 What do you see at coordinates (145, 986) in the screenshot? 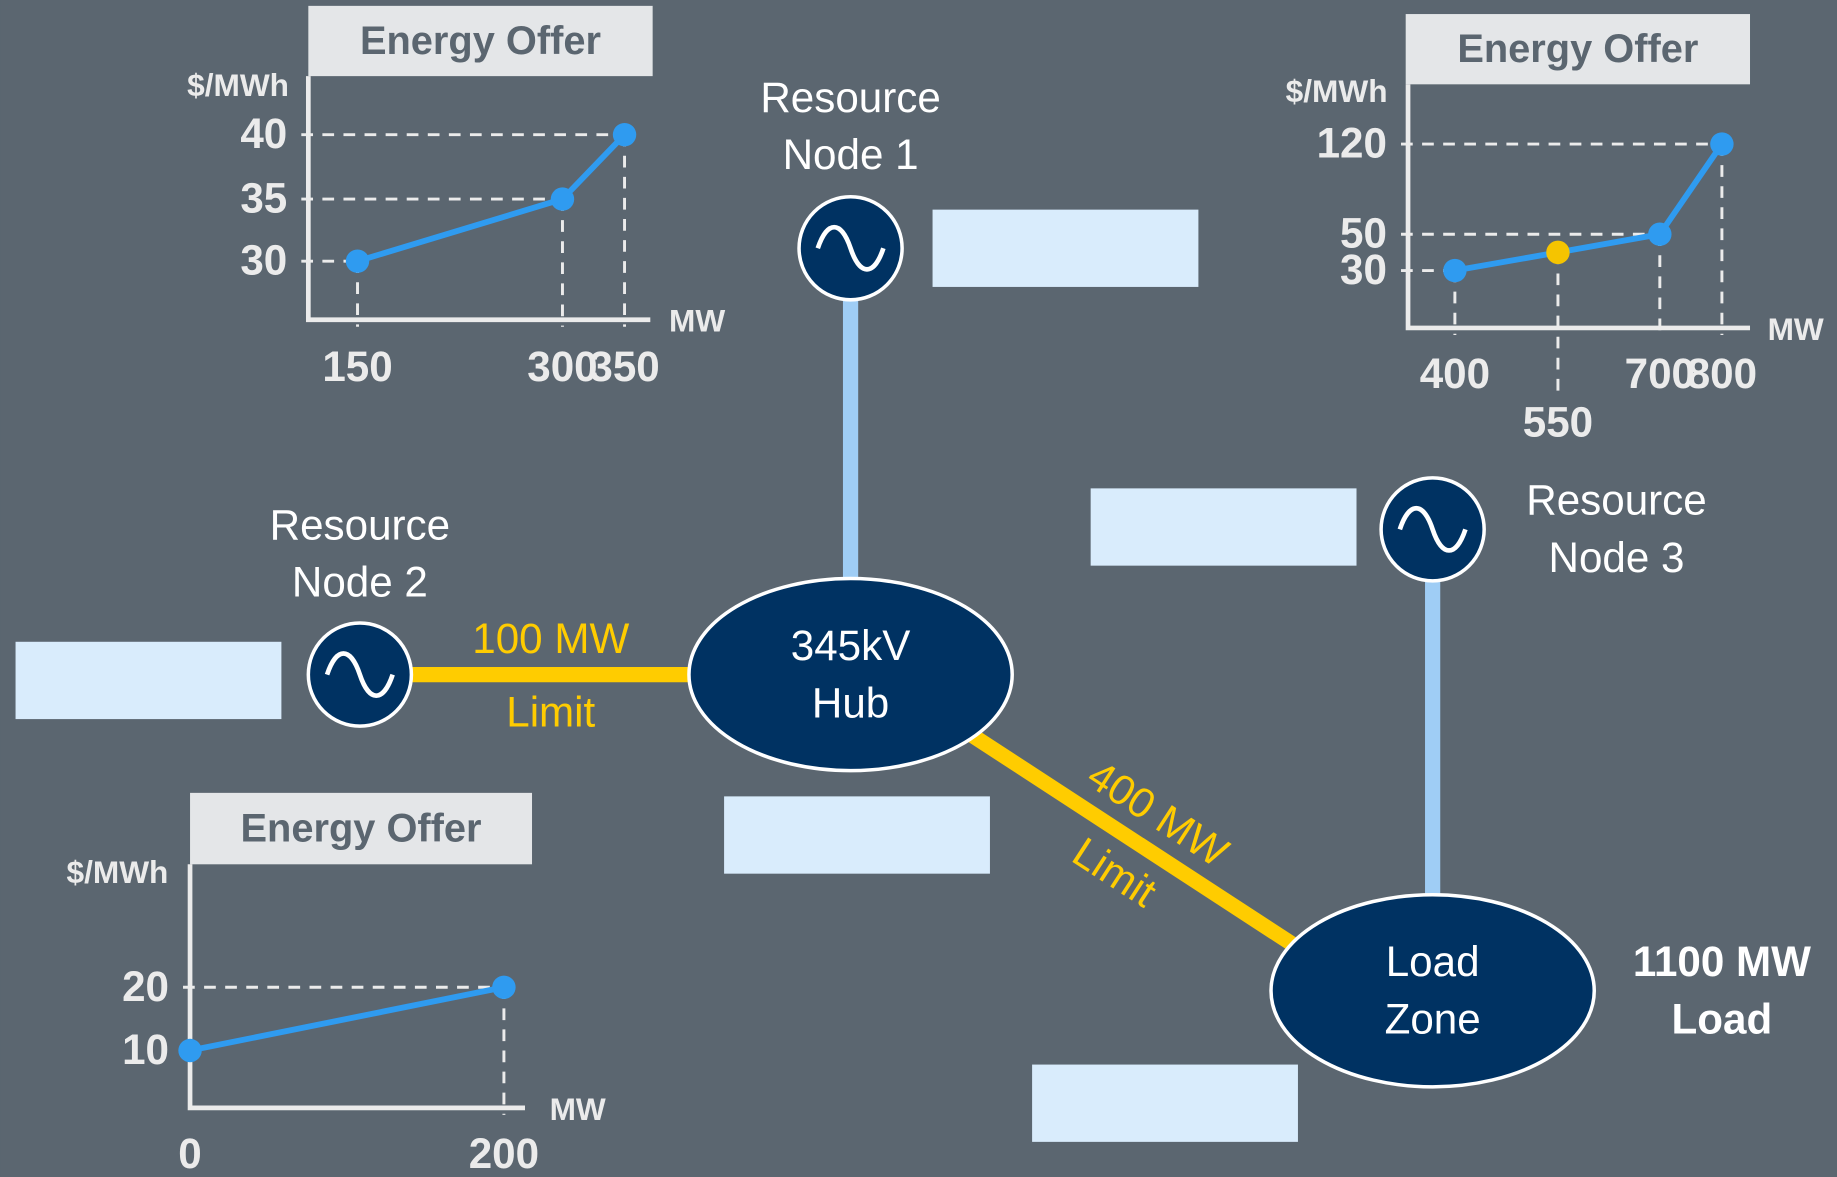
I see `y-tick-label: 20` at bounding box center [145, 986].